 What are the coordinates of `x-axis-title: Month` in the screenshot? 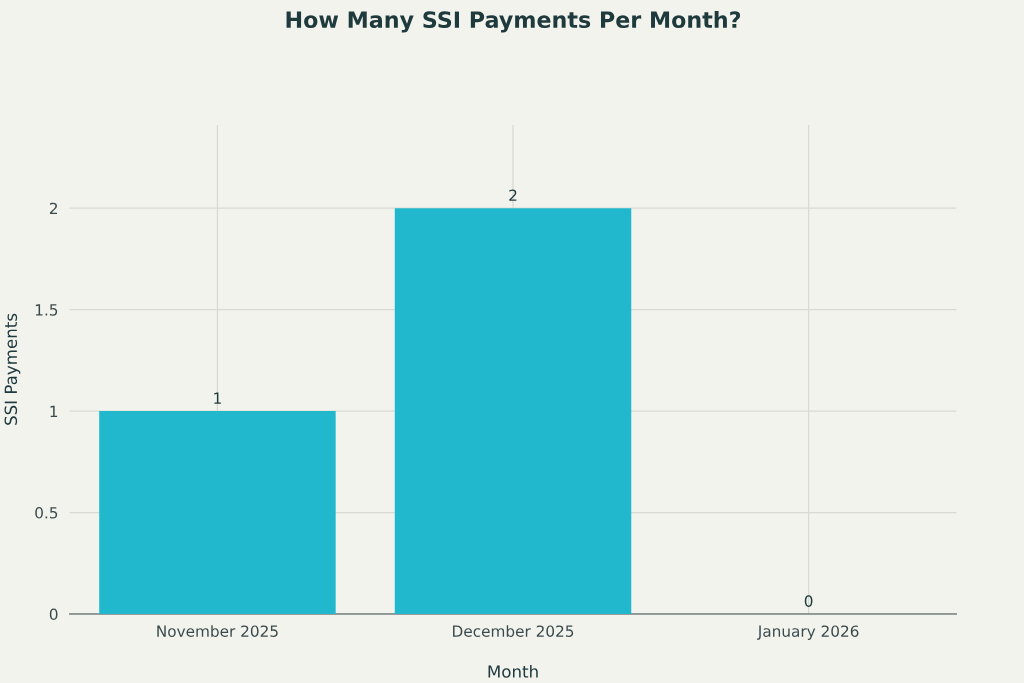 It's located at (513, 671).